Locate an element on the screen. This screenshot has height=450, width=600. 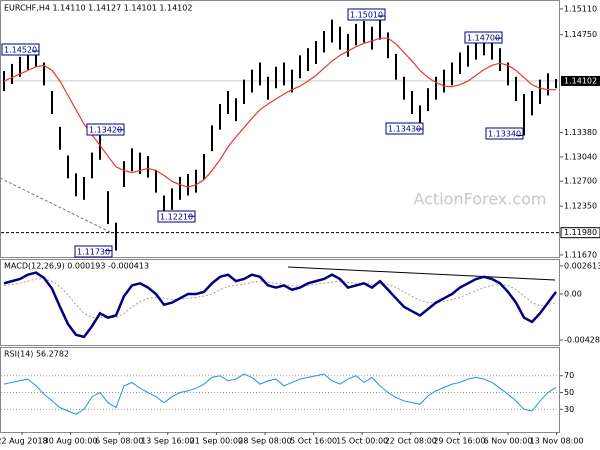
x-tick-label: 21 Sep 00:00 is located at coordinates (216, 441).